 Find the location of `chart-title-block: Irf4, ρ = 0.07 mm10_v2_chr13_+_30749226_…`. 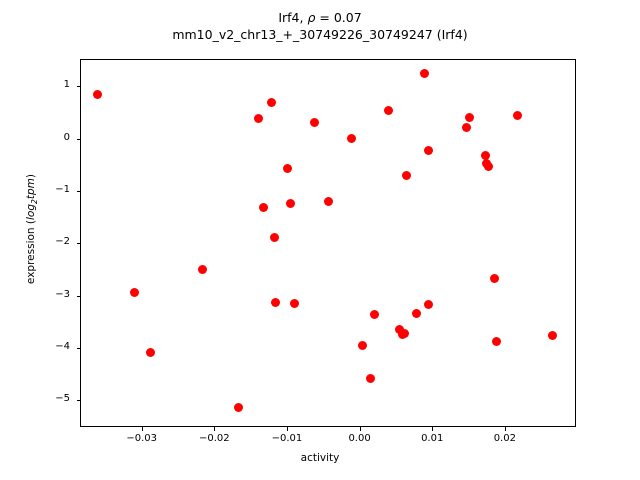

chart-title-block: Irf4, ρ = 0.07 mm10_v2_chr13_+_30749226_… is located at coordinates (320, 26).